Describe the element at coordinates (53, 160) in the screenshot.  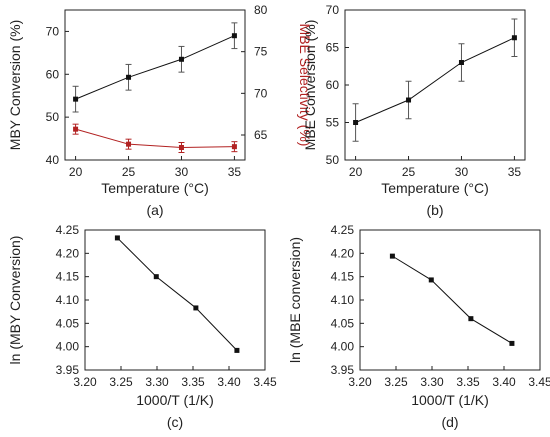
I see `y-tick-label: 40` at that location.